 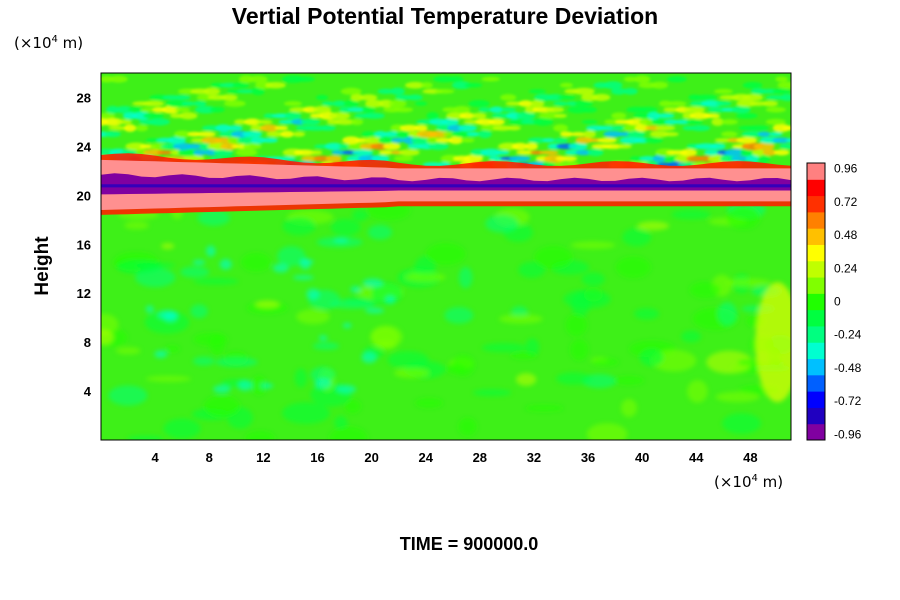 I want to click on colorbar-swatch, so click(x=816, y=302).